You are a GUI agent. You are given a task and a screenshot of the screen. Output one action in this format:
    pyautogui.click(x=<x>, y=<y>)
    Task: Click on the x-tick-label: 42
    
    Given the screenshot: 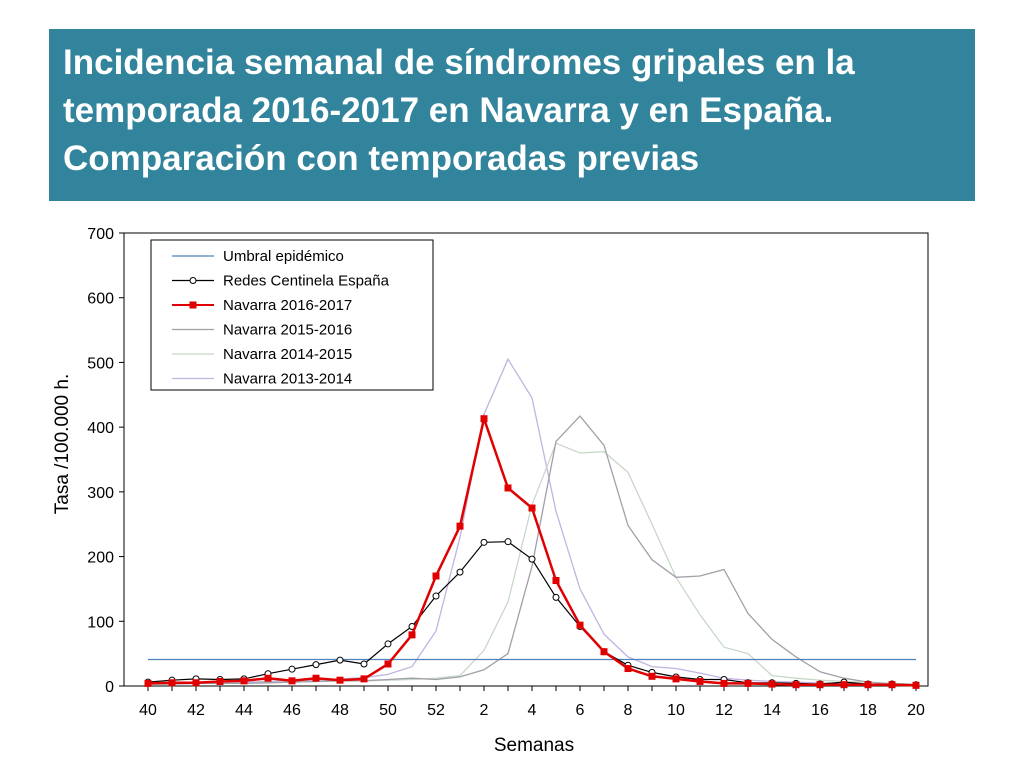 What is the action you would take?
    pyautogui.click(x=196, y=710)
    